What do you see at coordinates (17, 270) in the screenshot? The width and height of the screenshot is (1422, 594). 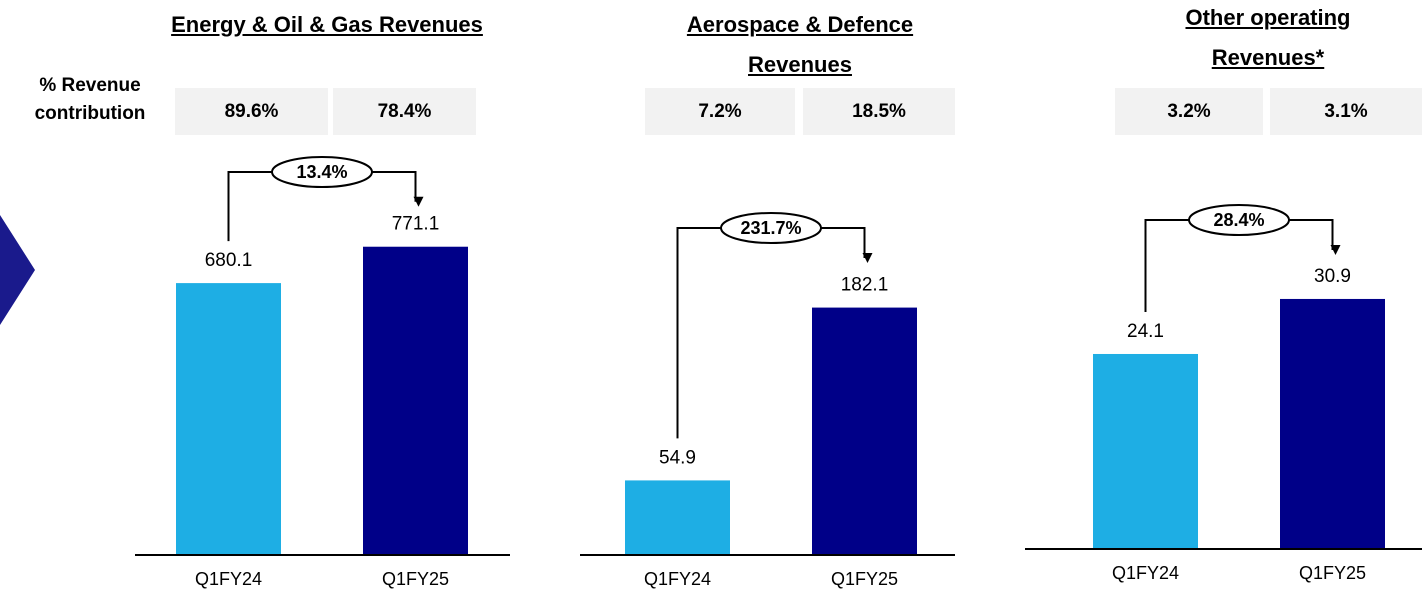 I see `chevron` at bounding box center [17, 270].